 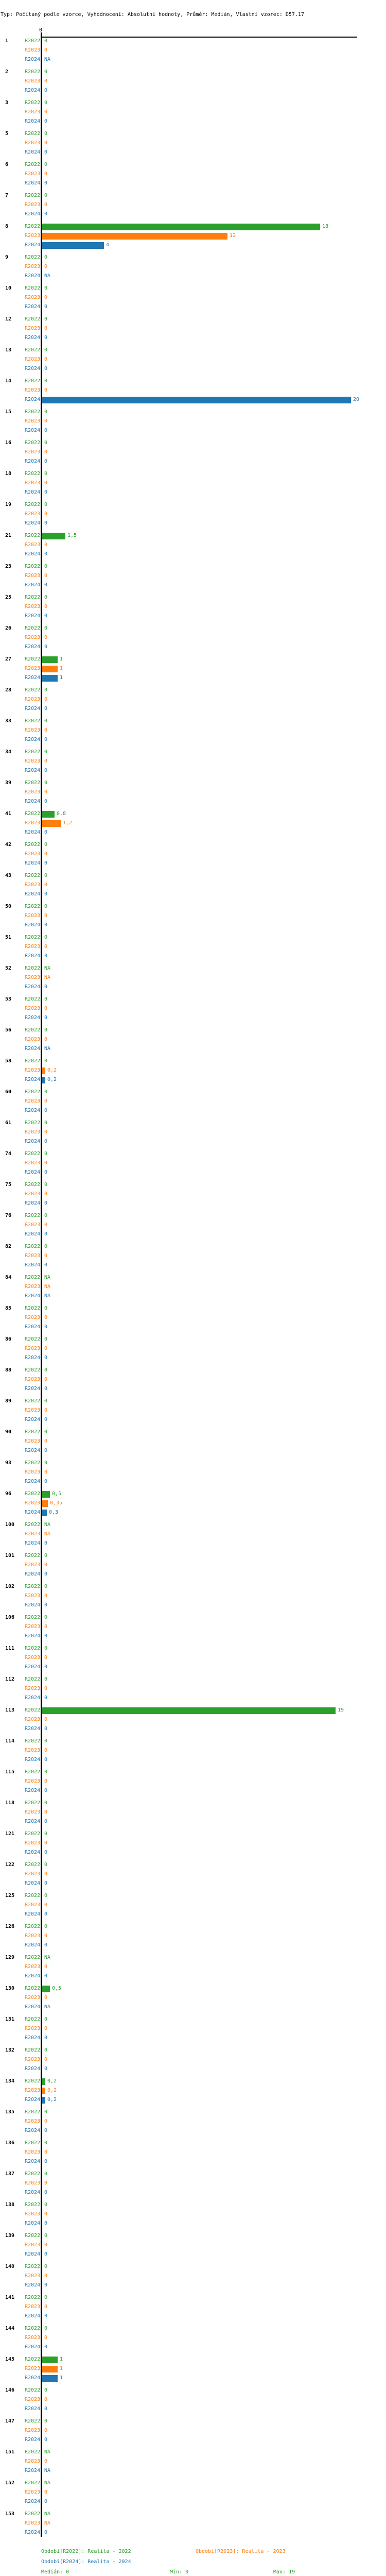 What do you see at coordinates (341, 1710) in the screenshot?
I see `bar-value-label: 19` at bounding box center [341, 1710].